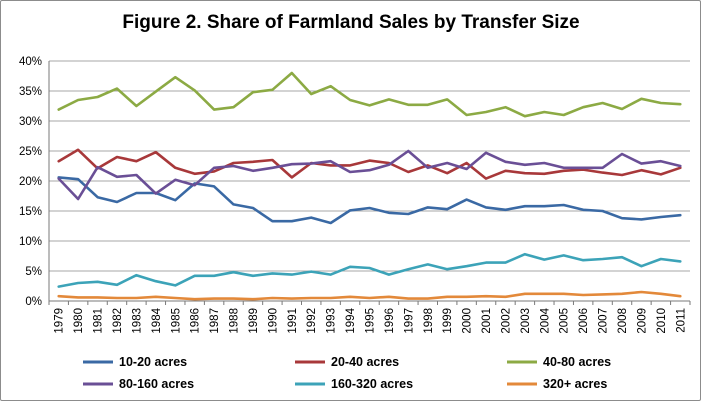 This screenshot has height=405, width=701. Describe the element at coordinates (30, 62) in the screenshot. I see `y-tick-label: 40%` at that location.